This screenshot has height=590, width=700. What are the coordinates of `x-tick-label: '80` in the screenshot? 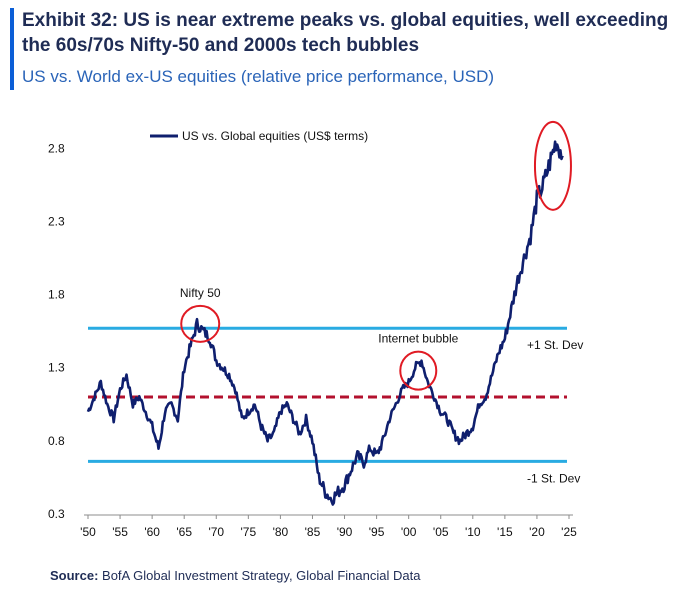 It's located at (281, 532).